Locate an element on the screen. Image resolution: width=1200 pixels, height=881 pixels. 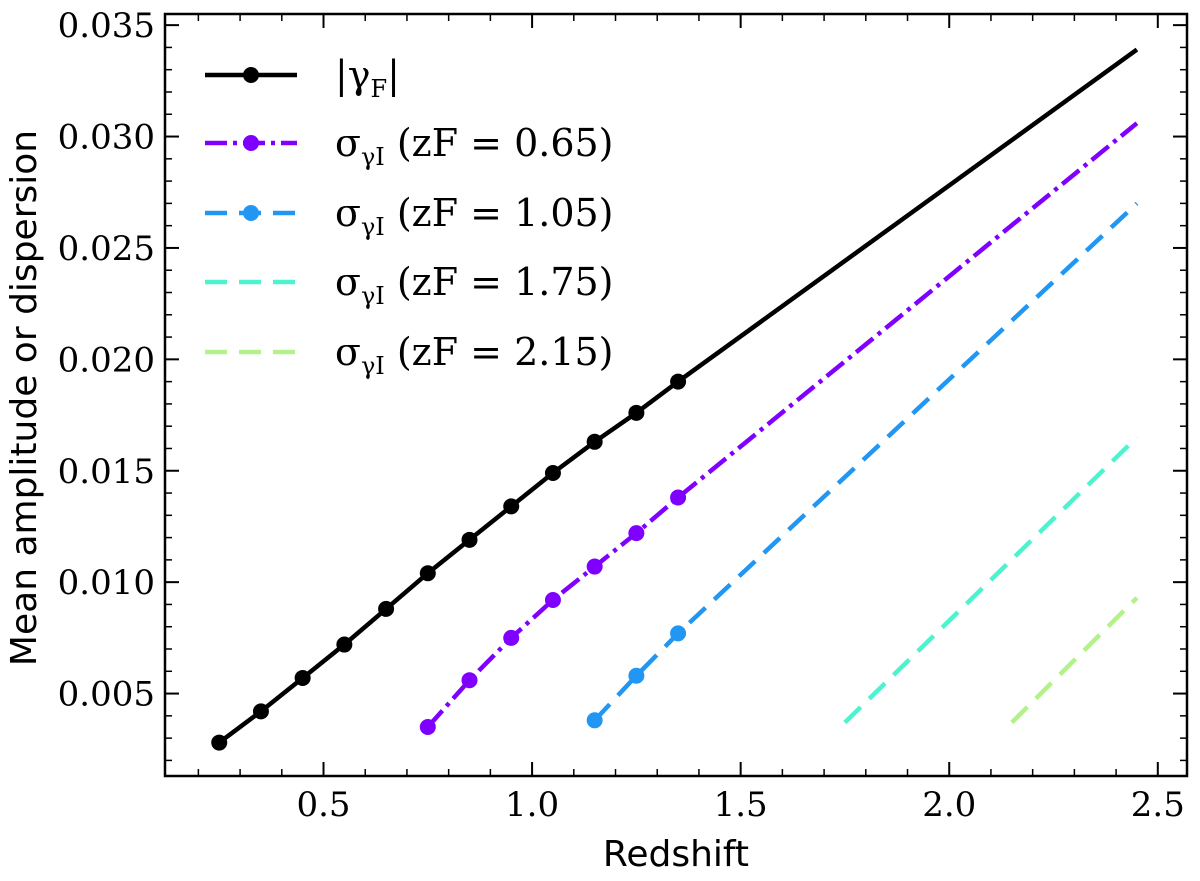
y-tick-label: 0.035 is located at coordinates (106, 26).